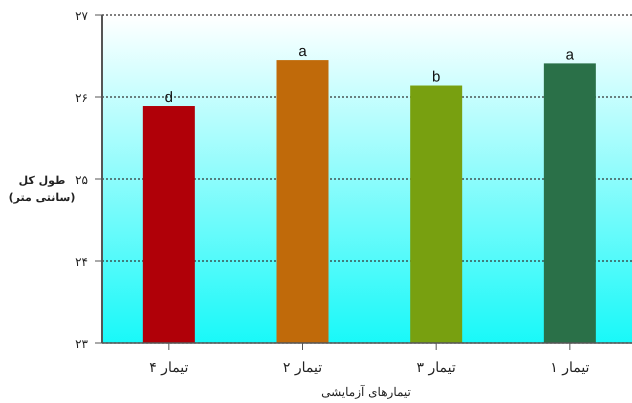 Image resolution: width=632 pixels, height=403 pixels. Describe the element at coordinates (81, 180) in the screenshot. I see `y-tick-label: ۲۵` at that location.